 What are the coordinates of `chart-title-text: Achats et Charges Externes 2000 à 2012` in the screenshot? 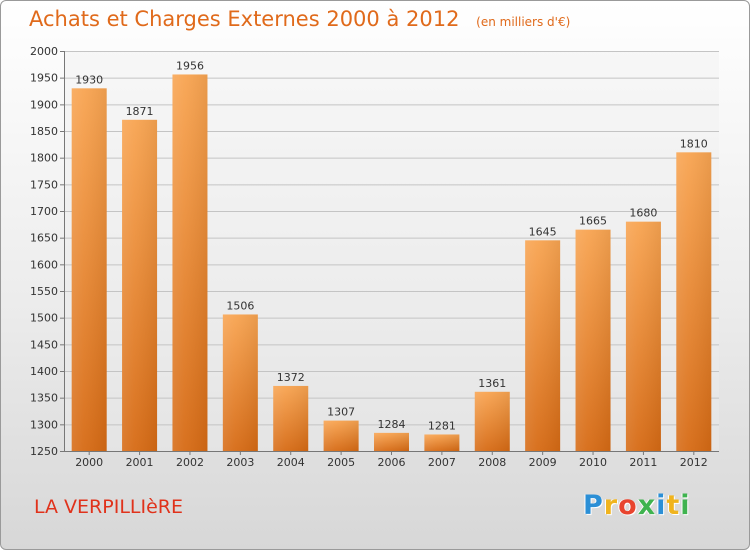 It's located at (244, 19).